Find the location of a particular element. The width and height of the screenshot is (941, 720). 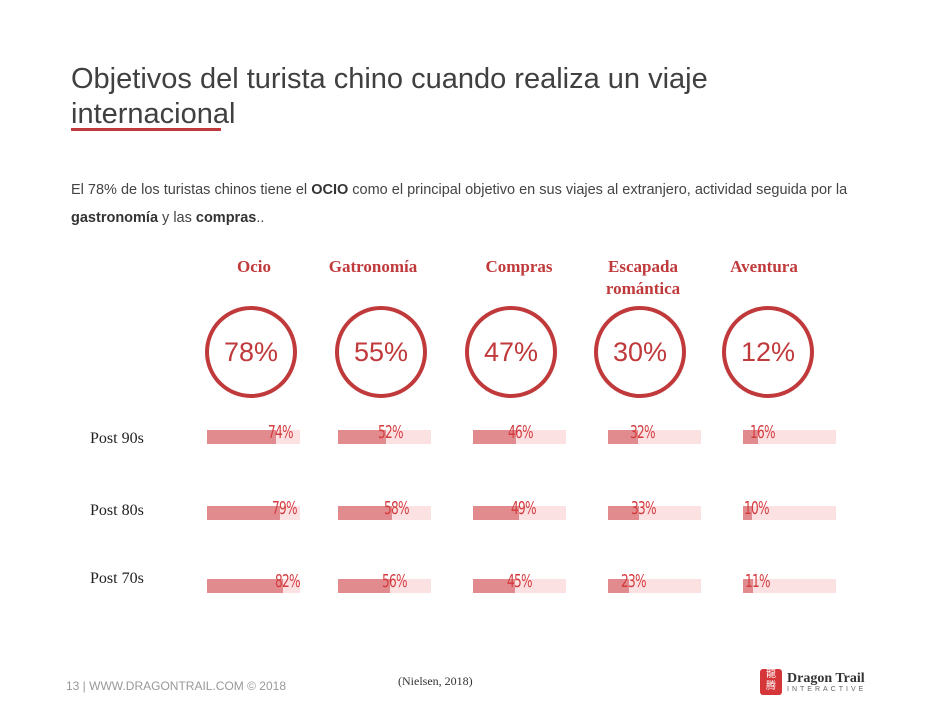

logo: 龍腾 Dragon Trail INTERACTIVE is located at coordinates (813, 682).